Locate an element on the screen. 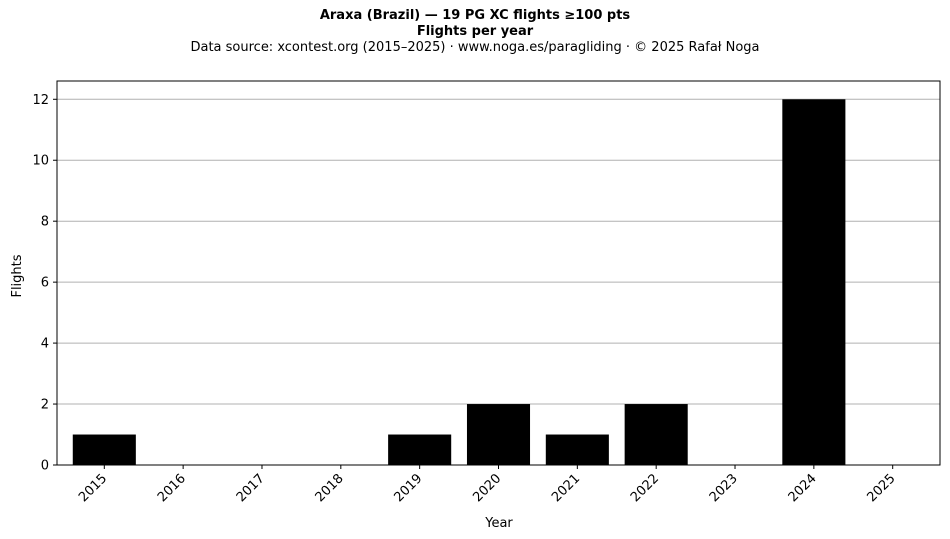 The image size is (950, 539). x-tick-label: 2015 is located at coordinates (93, 488).